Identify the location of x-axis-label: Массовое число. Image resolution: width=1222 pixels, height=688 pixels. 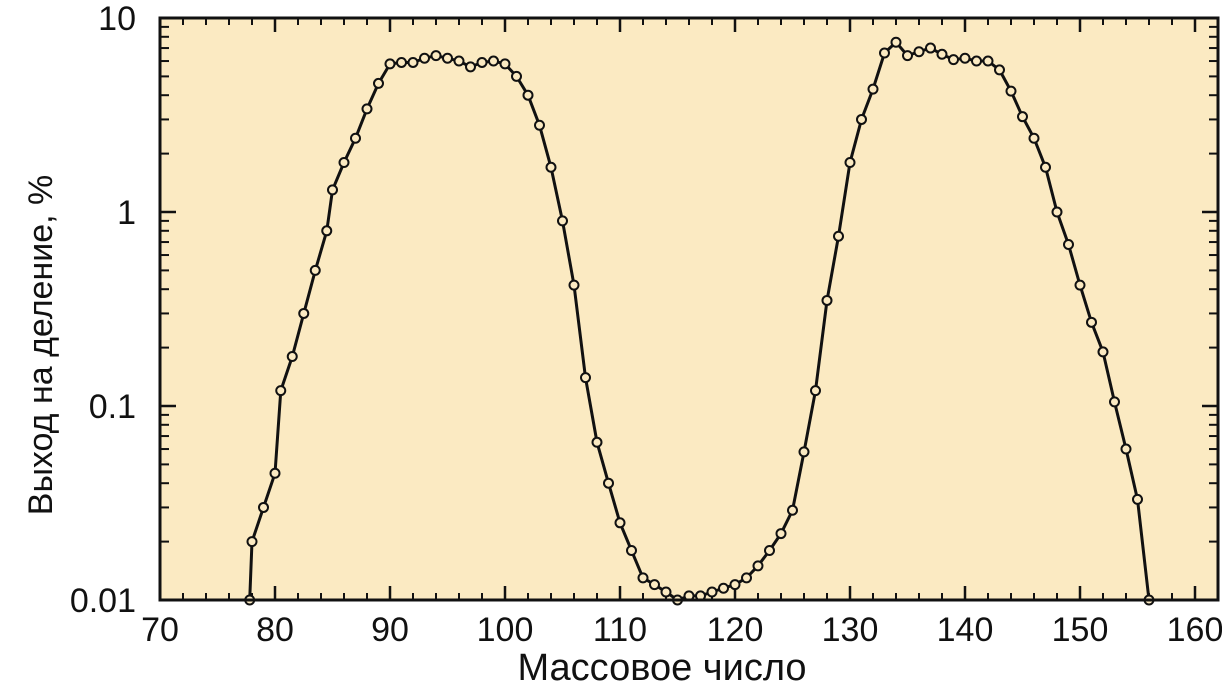
(661, 667).